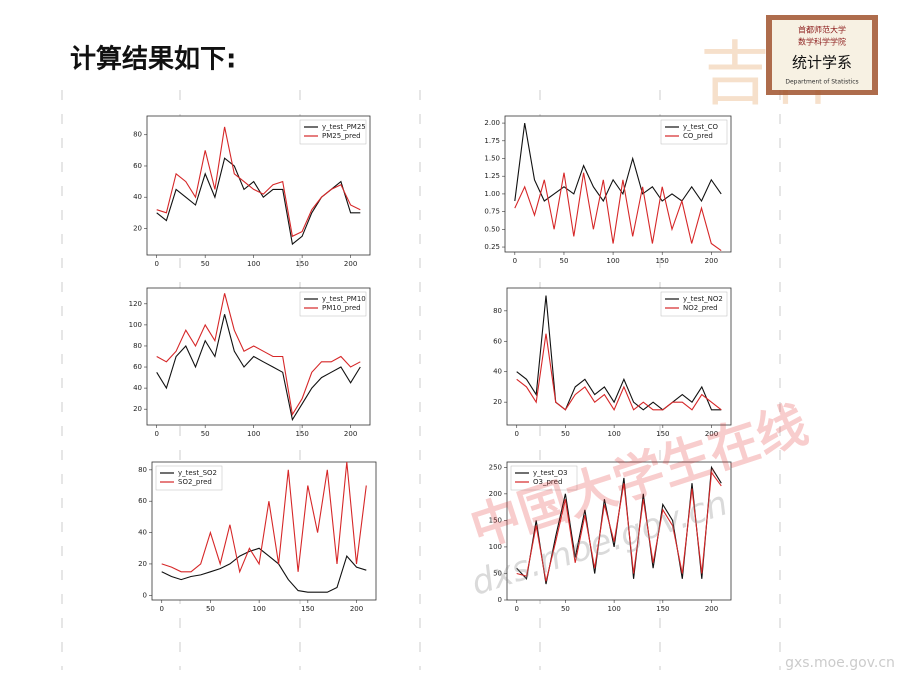 This screenshot has height=675, width=900. I want to click on legend-label: NO2_pred, so click(700, 308).